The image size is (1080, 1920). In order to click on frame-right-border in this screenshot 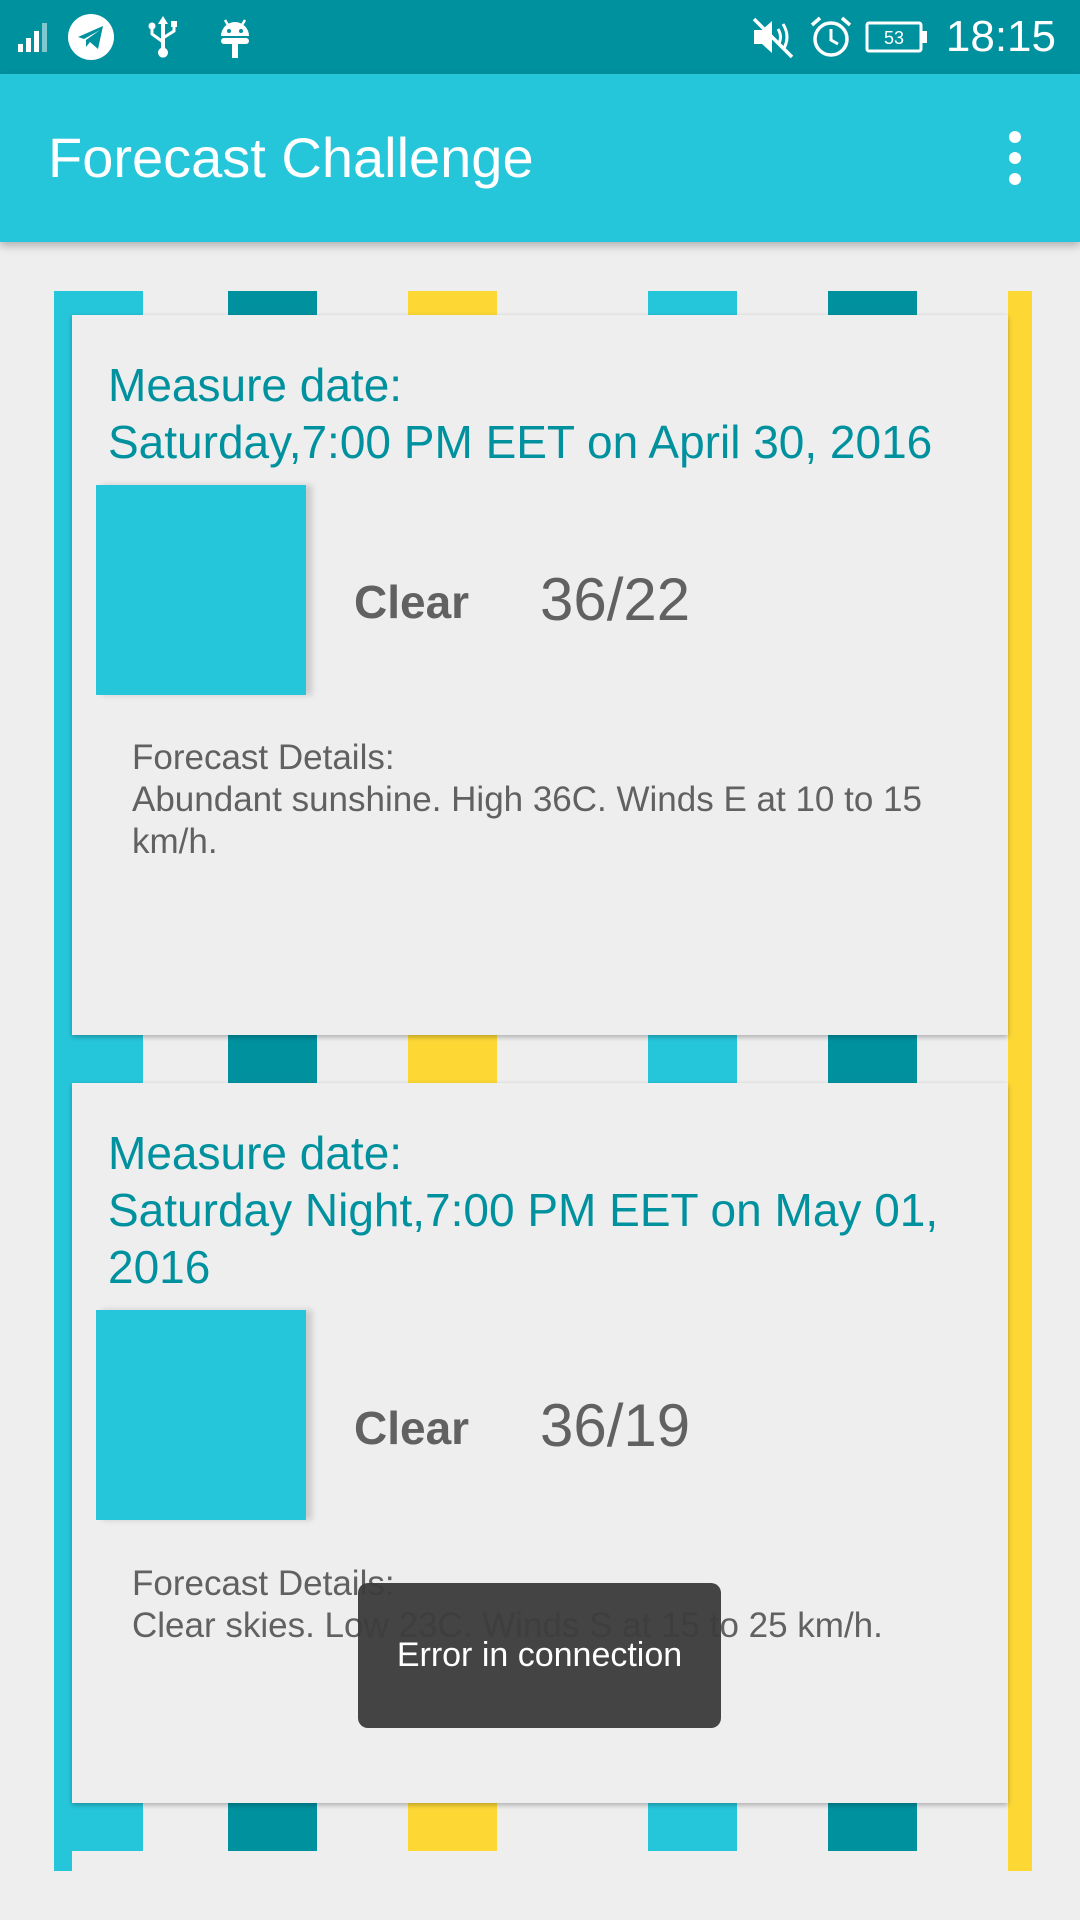, I will do `click(1020, 1081)`.